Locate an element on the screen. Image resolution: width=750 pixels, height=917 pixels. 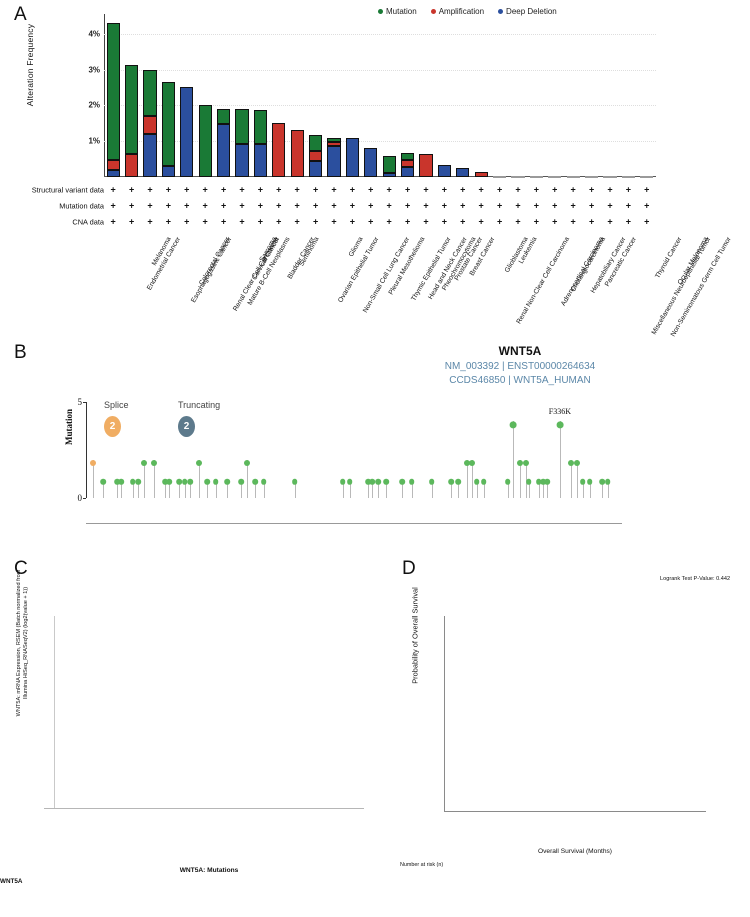
panel-a-y-tick-4%: 4% is located at coordinates (94, 34).